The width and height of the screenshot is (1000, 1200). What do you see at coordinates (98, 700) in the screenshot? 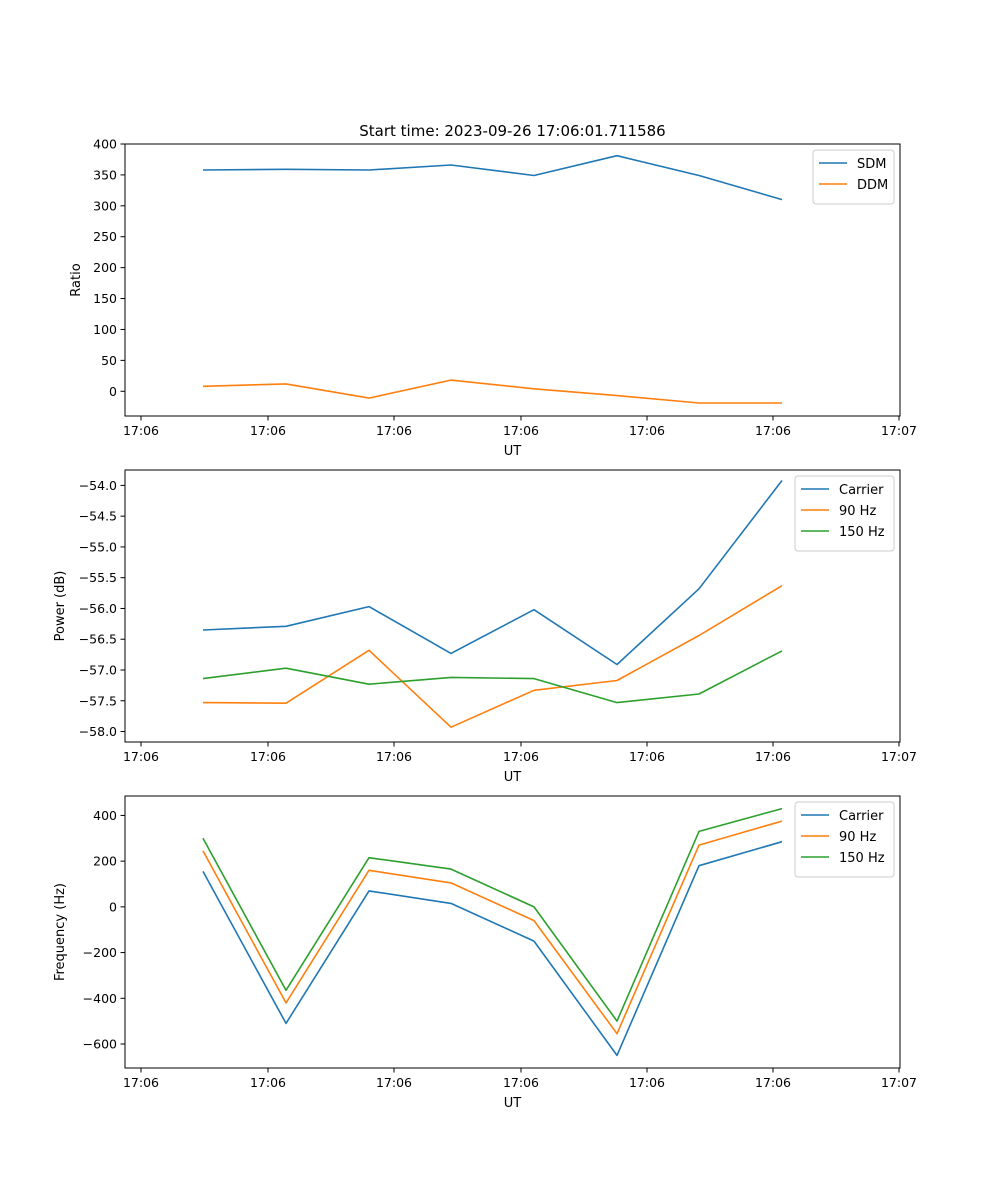
I see `y-tick-label: −57.5` at bounding box center [98, 700].